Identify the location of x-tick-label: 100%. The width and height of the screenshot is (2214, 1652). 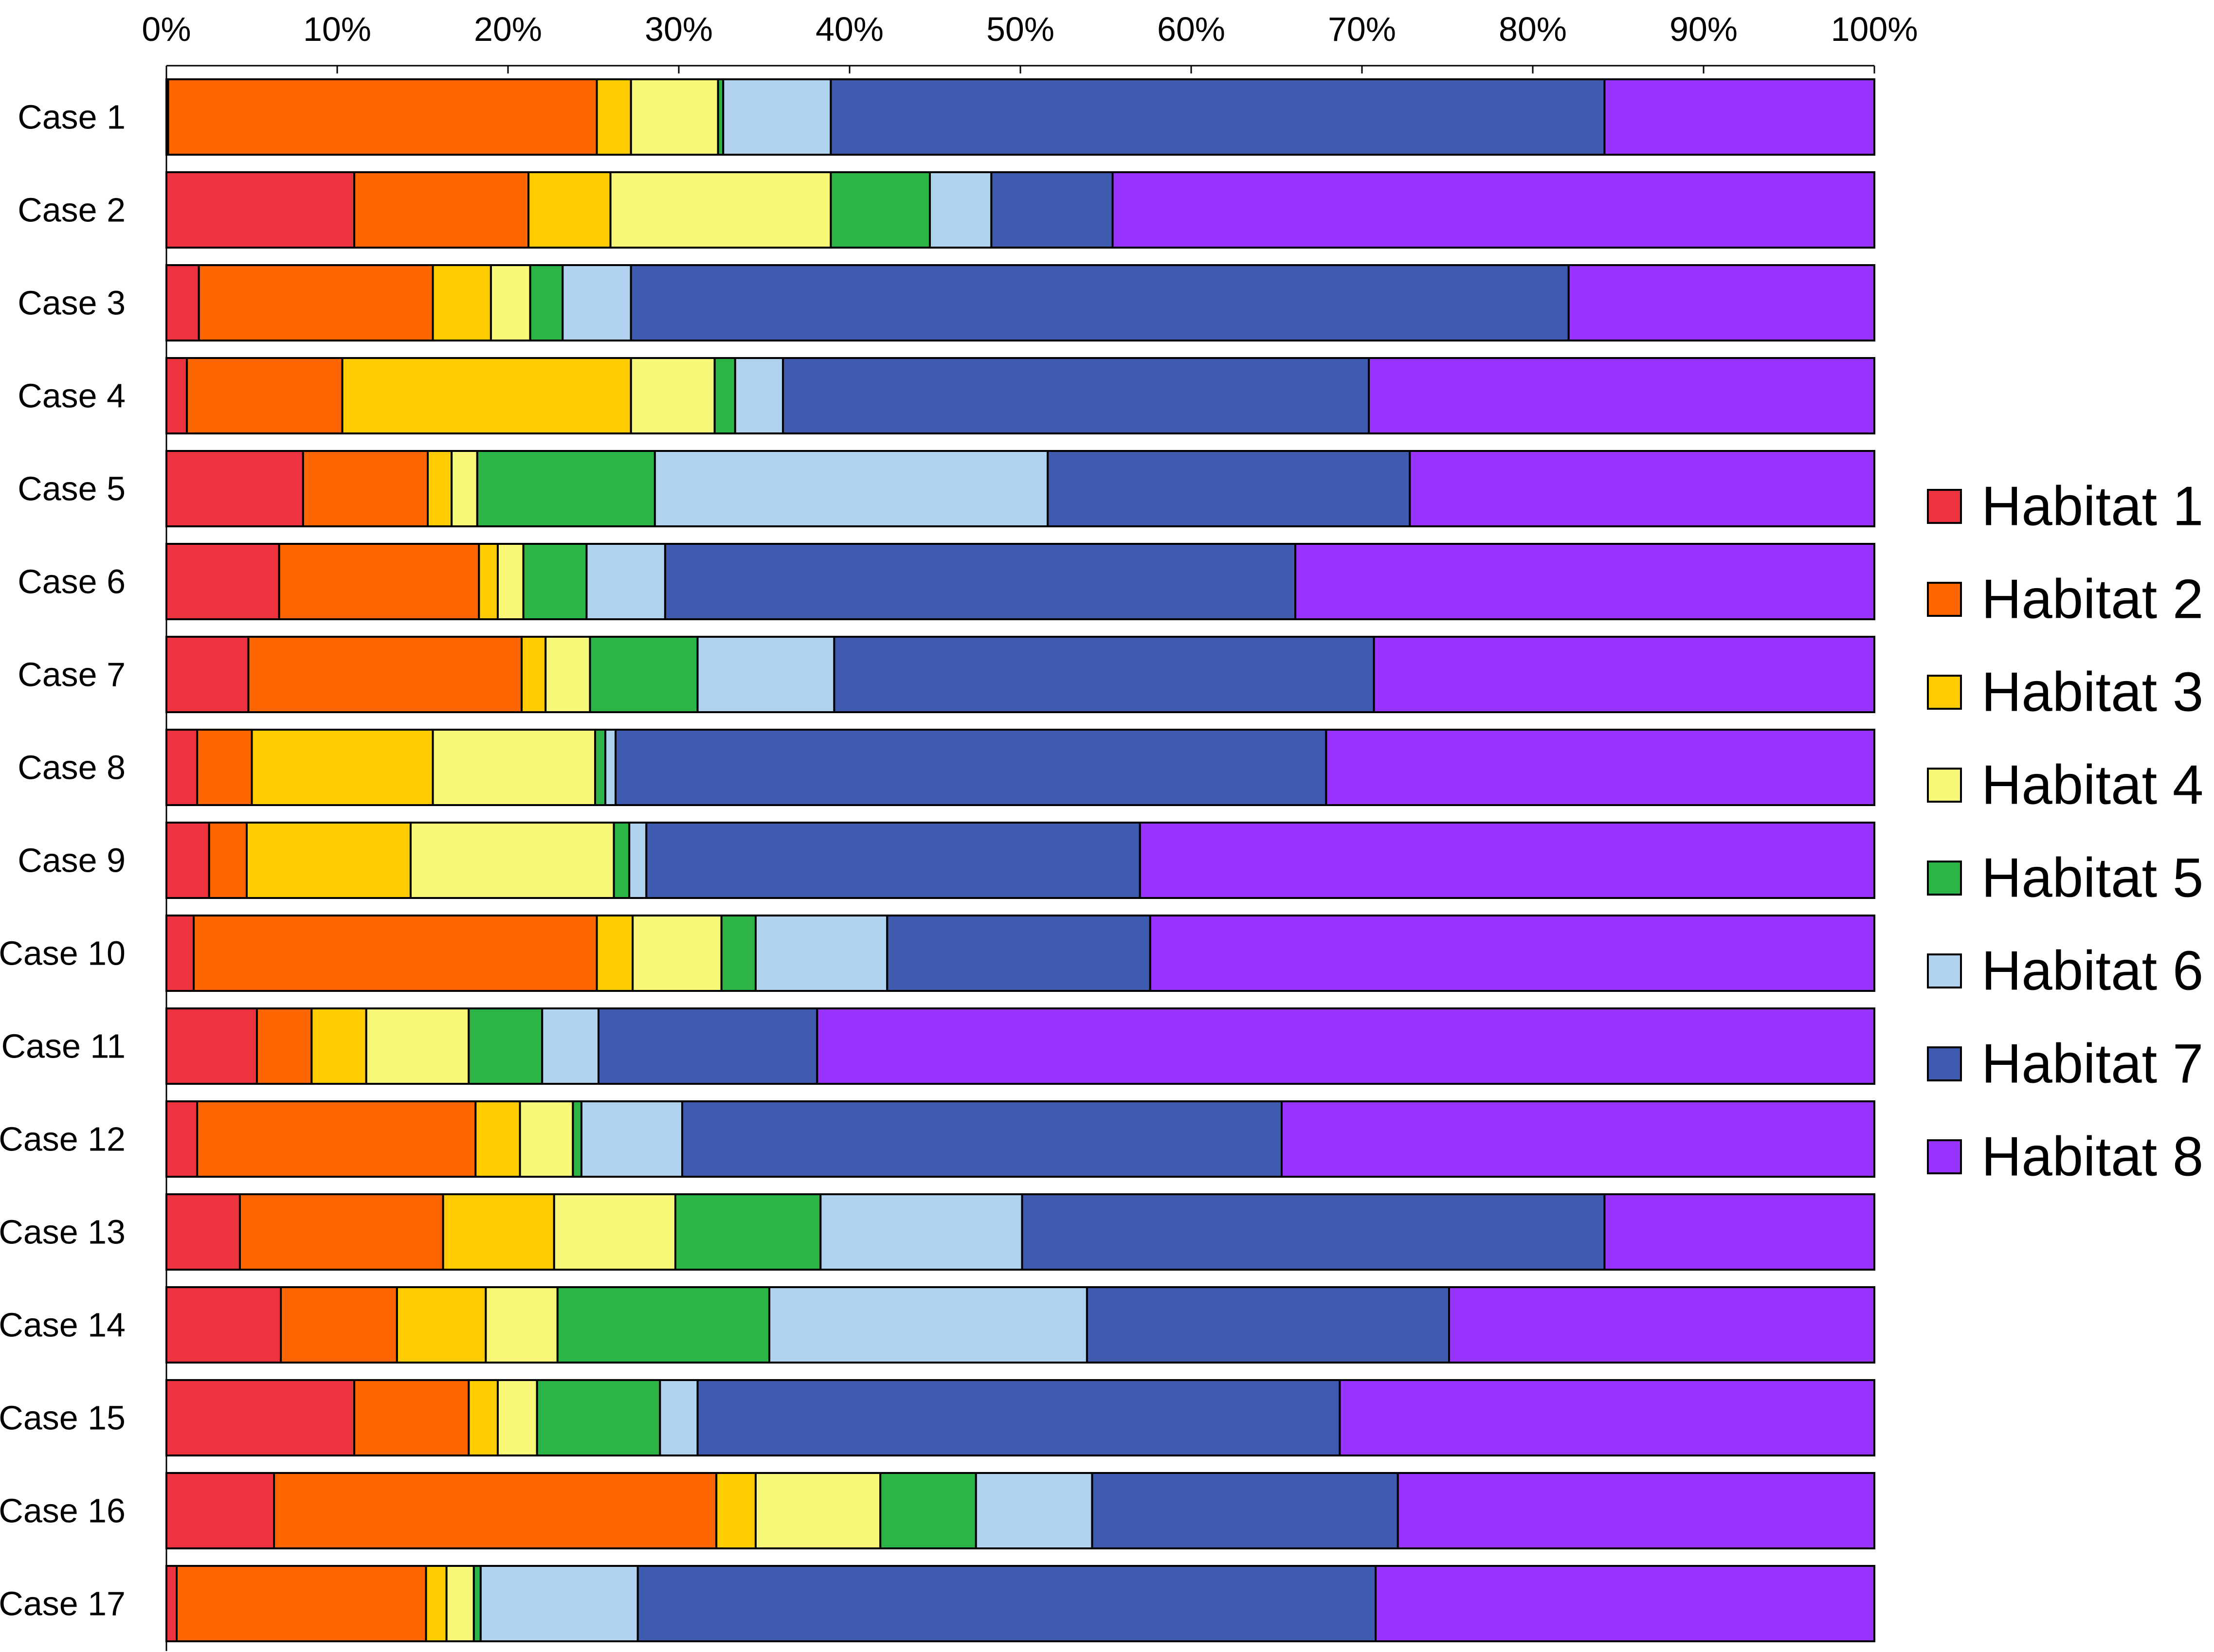
(1875, 29).